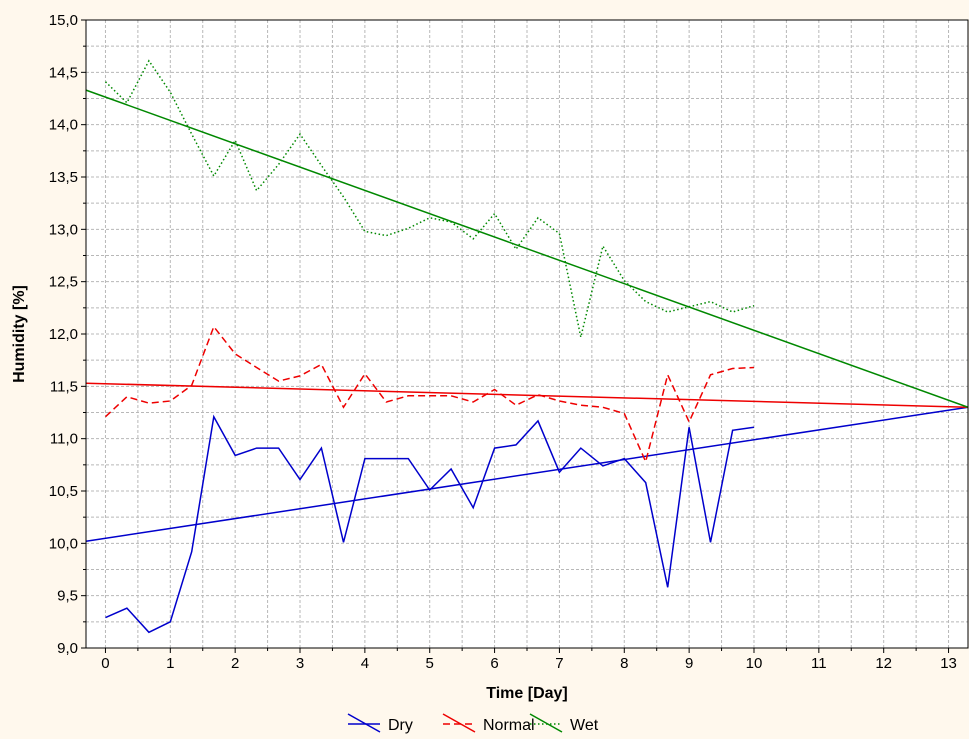  I want to click on y-tick-label: 9,0, so click(67, 648).